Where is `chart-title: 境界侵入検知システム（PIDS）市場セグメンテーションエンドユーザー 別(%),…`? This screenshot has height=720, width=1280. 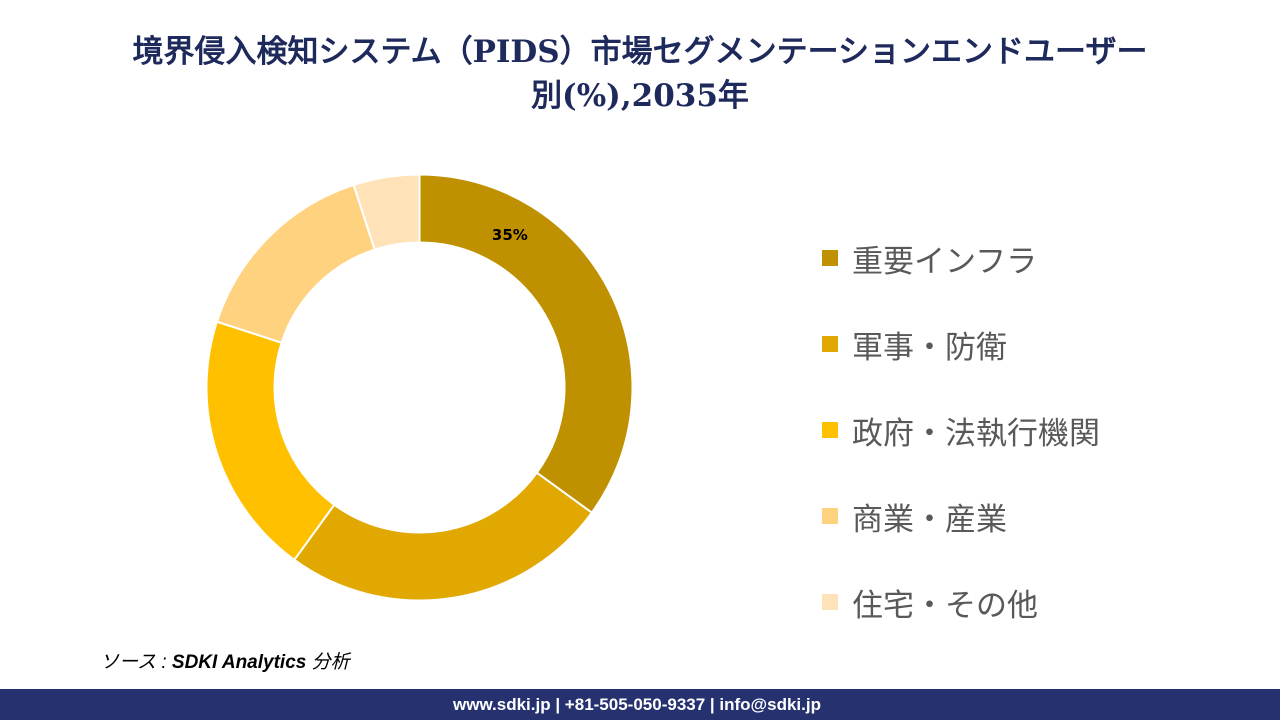 chart-title: 境界侵入検知システム（PIDS）市場セグメンテーションエンドユーザー 別(%),… is located at coordinates (640, 74).